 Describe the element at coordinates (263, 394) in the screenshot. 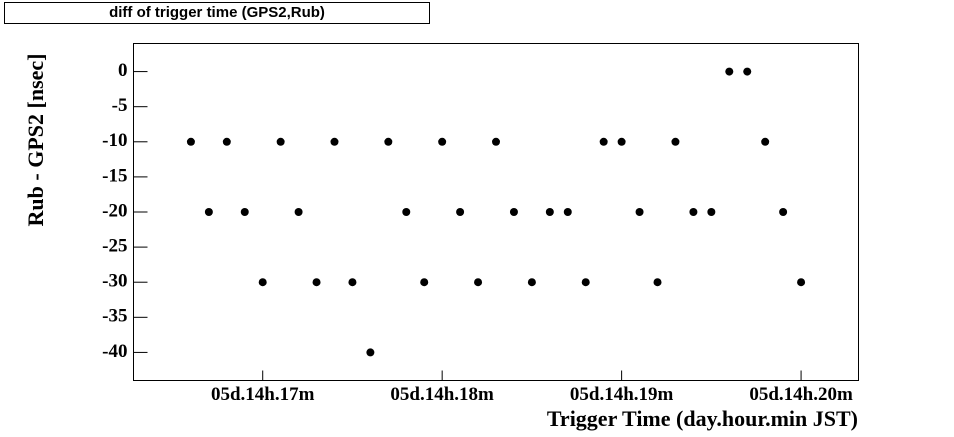

I see `x-tick-label: 05d.14h.17m` at that location.